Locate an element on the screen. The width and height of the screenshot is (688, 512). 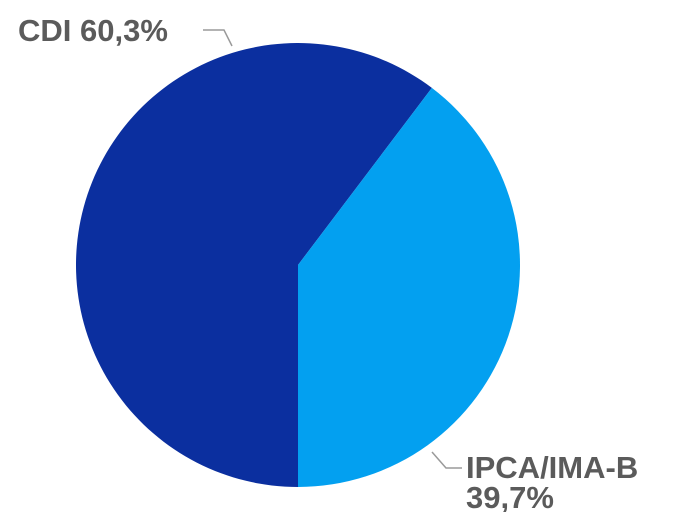
value-label: 60,3% is located at coordinates (124, 30).